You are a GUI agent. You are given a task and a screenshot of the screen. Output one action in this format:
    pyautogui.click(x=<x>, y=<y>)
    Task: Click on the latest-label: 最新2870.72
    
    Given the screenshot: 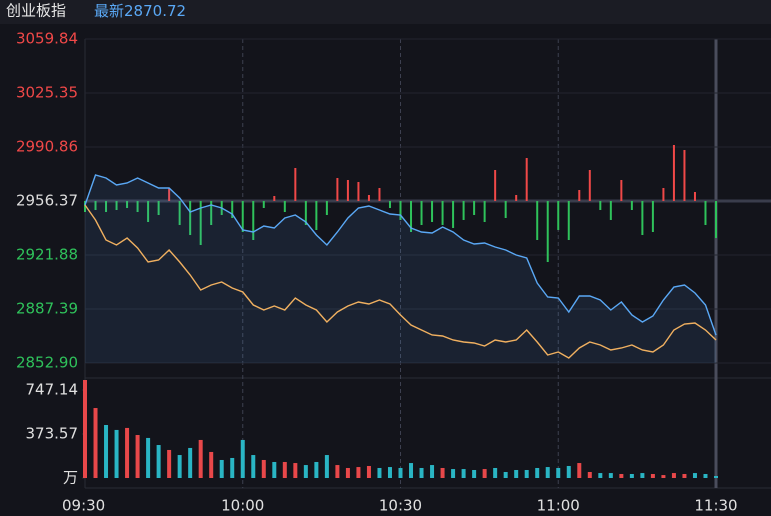 What is the action you would take?
    pyautogui.click(x=140, y=11)
    